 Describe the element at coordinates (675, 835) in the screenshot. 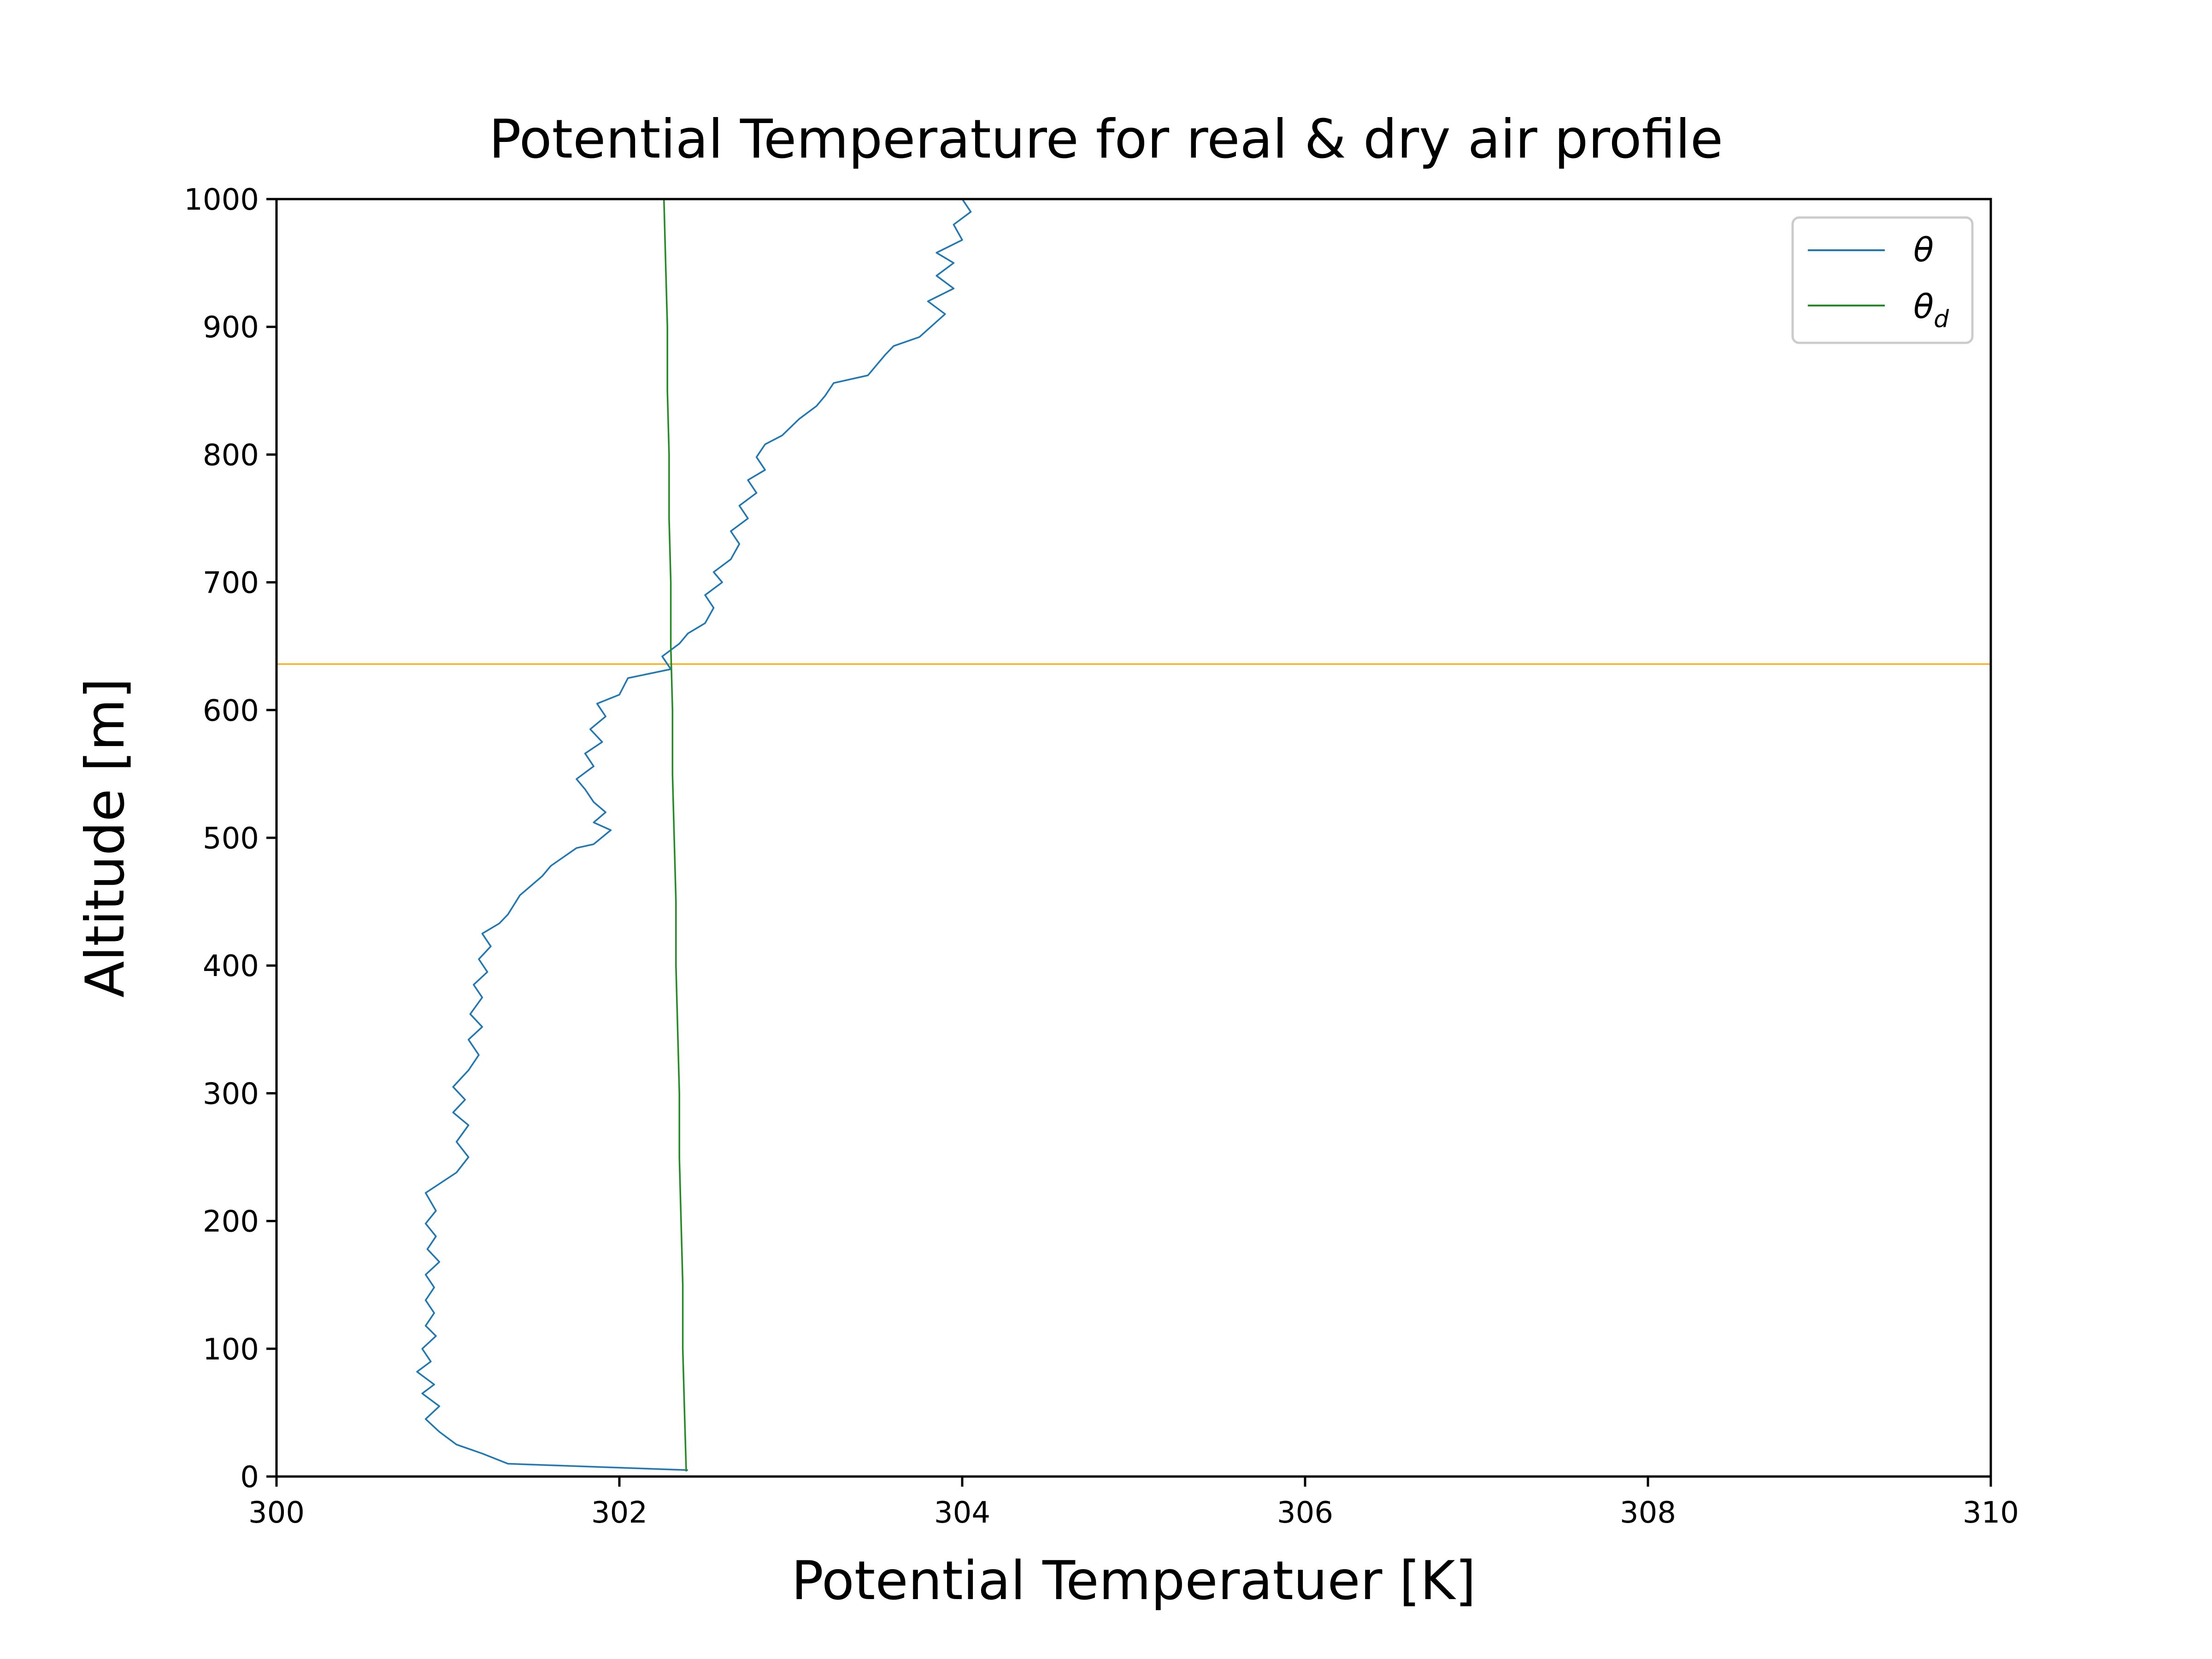

I see `series-line-theta-d` at that location.